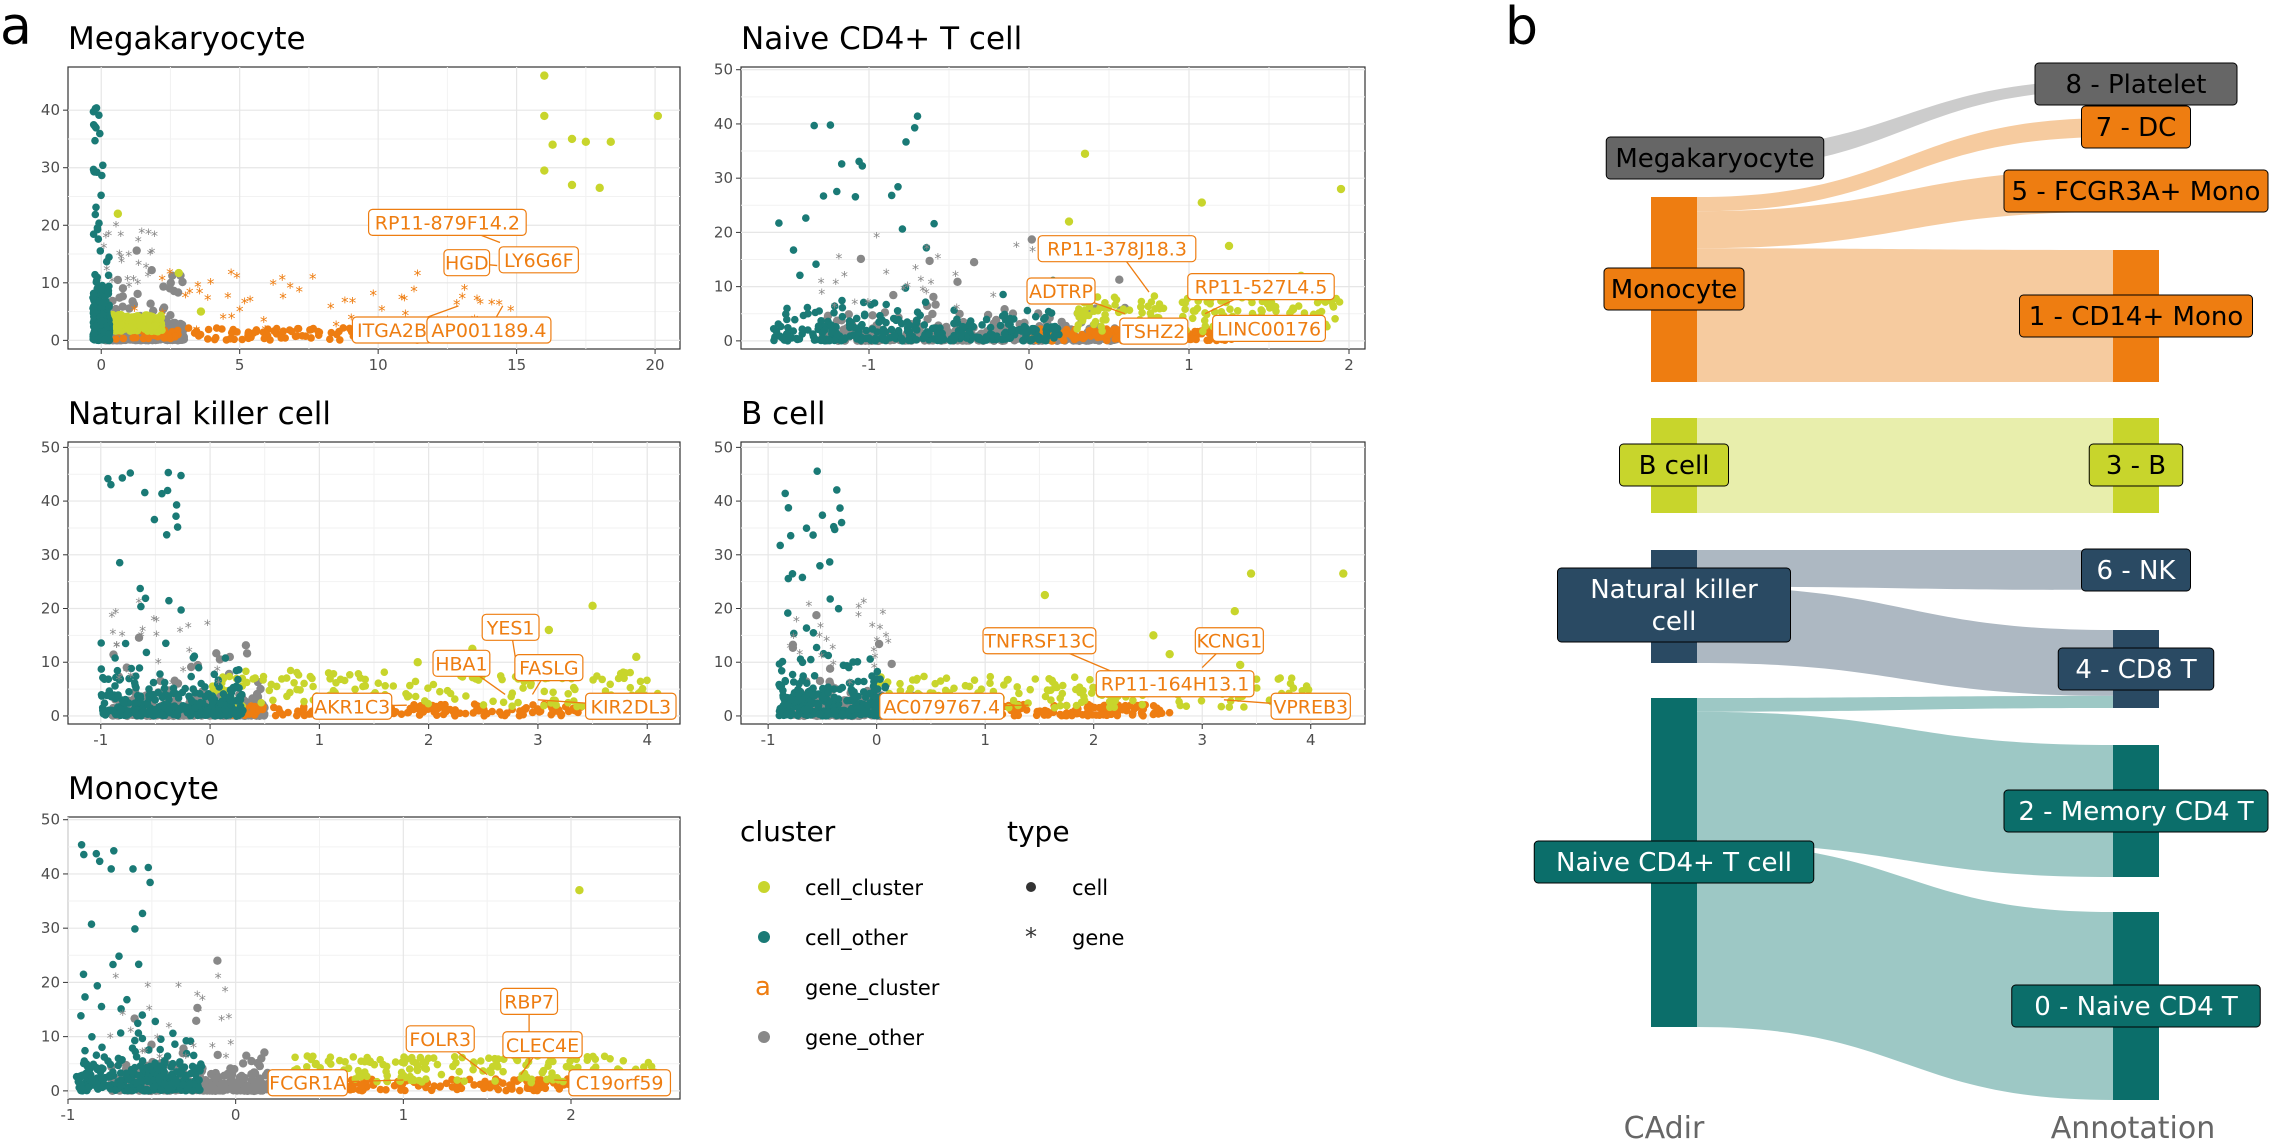 Image resolution: width=2282 pixels, height=1140 pixels. Describe the element at coordinates (378, 365) in the screenshot. I see `tick-label-x: 10` at that location.